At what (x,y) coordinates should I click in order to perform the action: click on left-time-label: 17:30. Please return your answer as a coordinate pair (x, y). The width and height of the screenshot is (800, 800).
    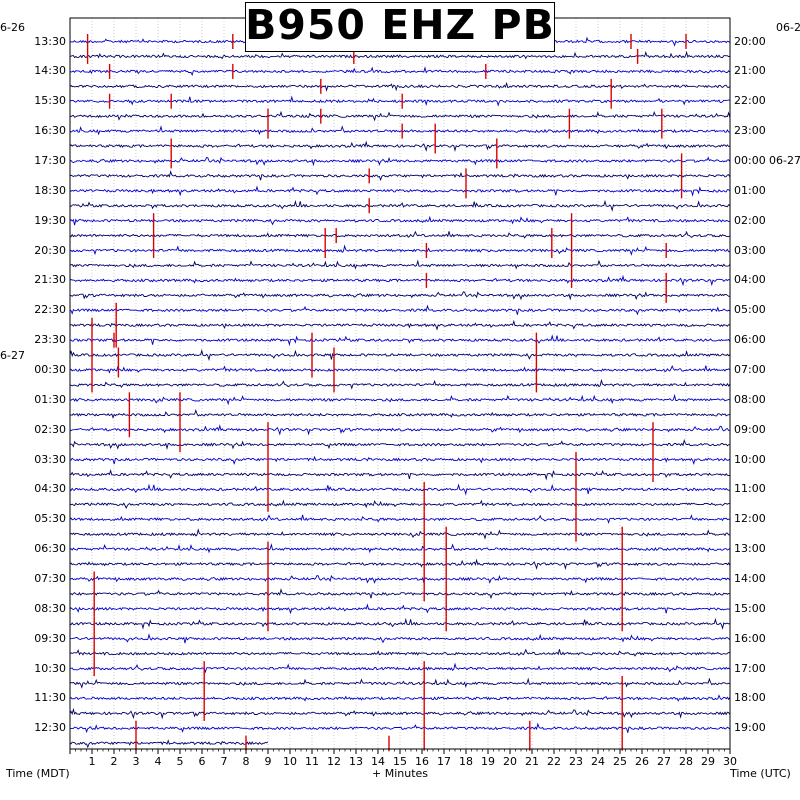
    Looking at the image, I should click on (50, 160).